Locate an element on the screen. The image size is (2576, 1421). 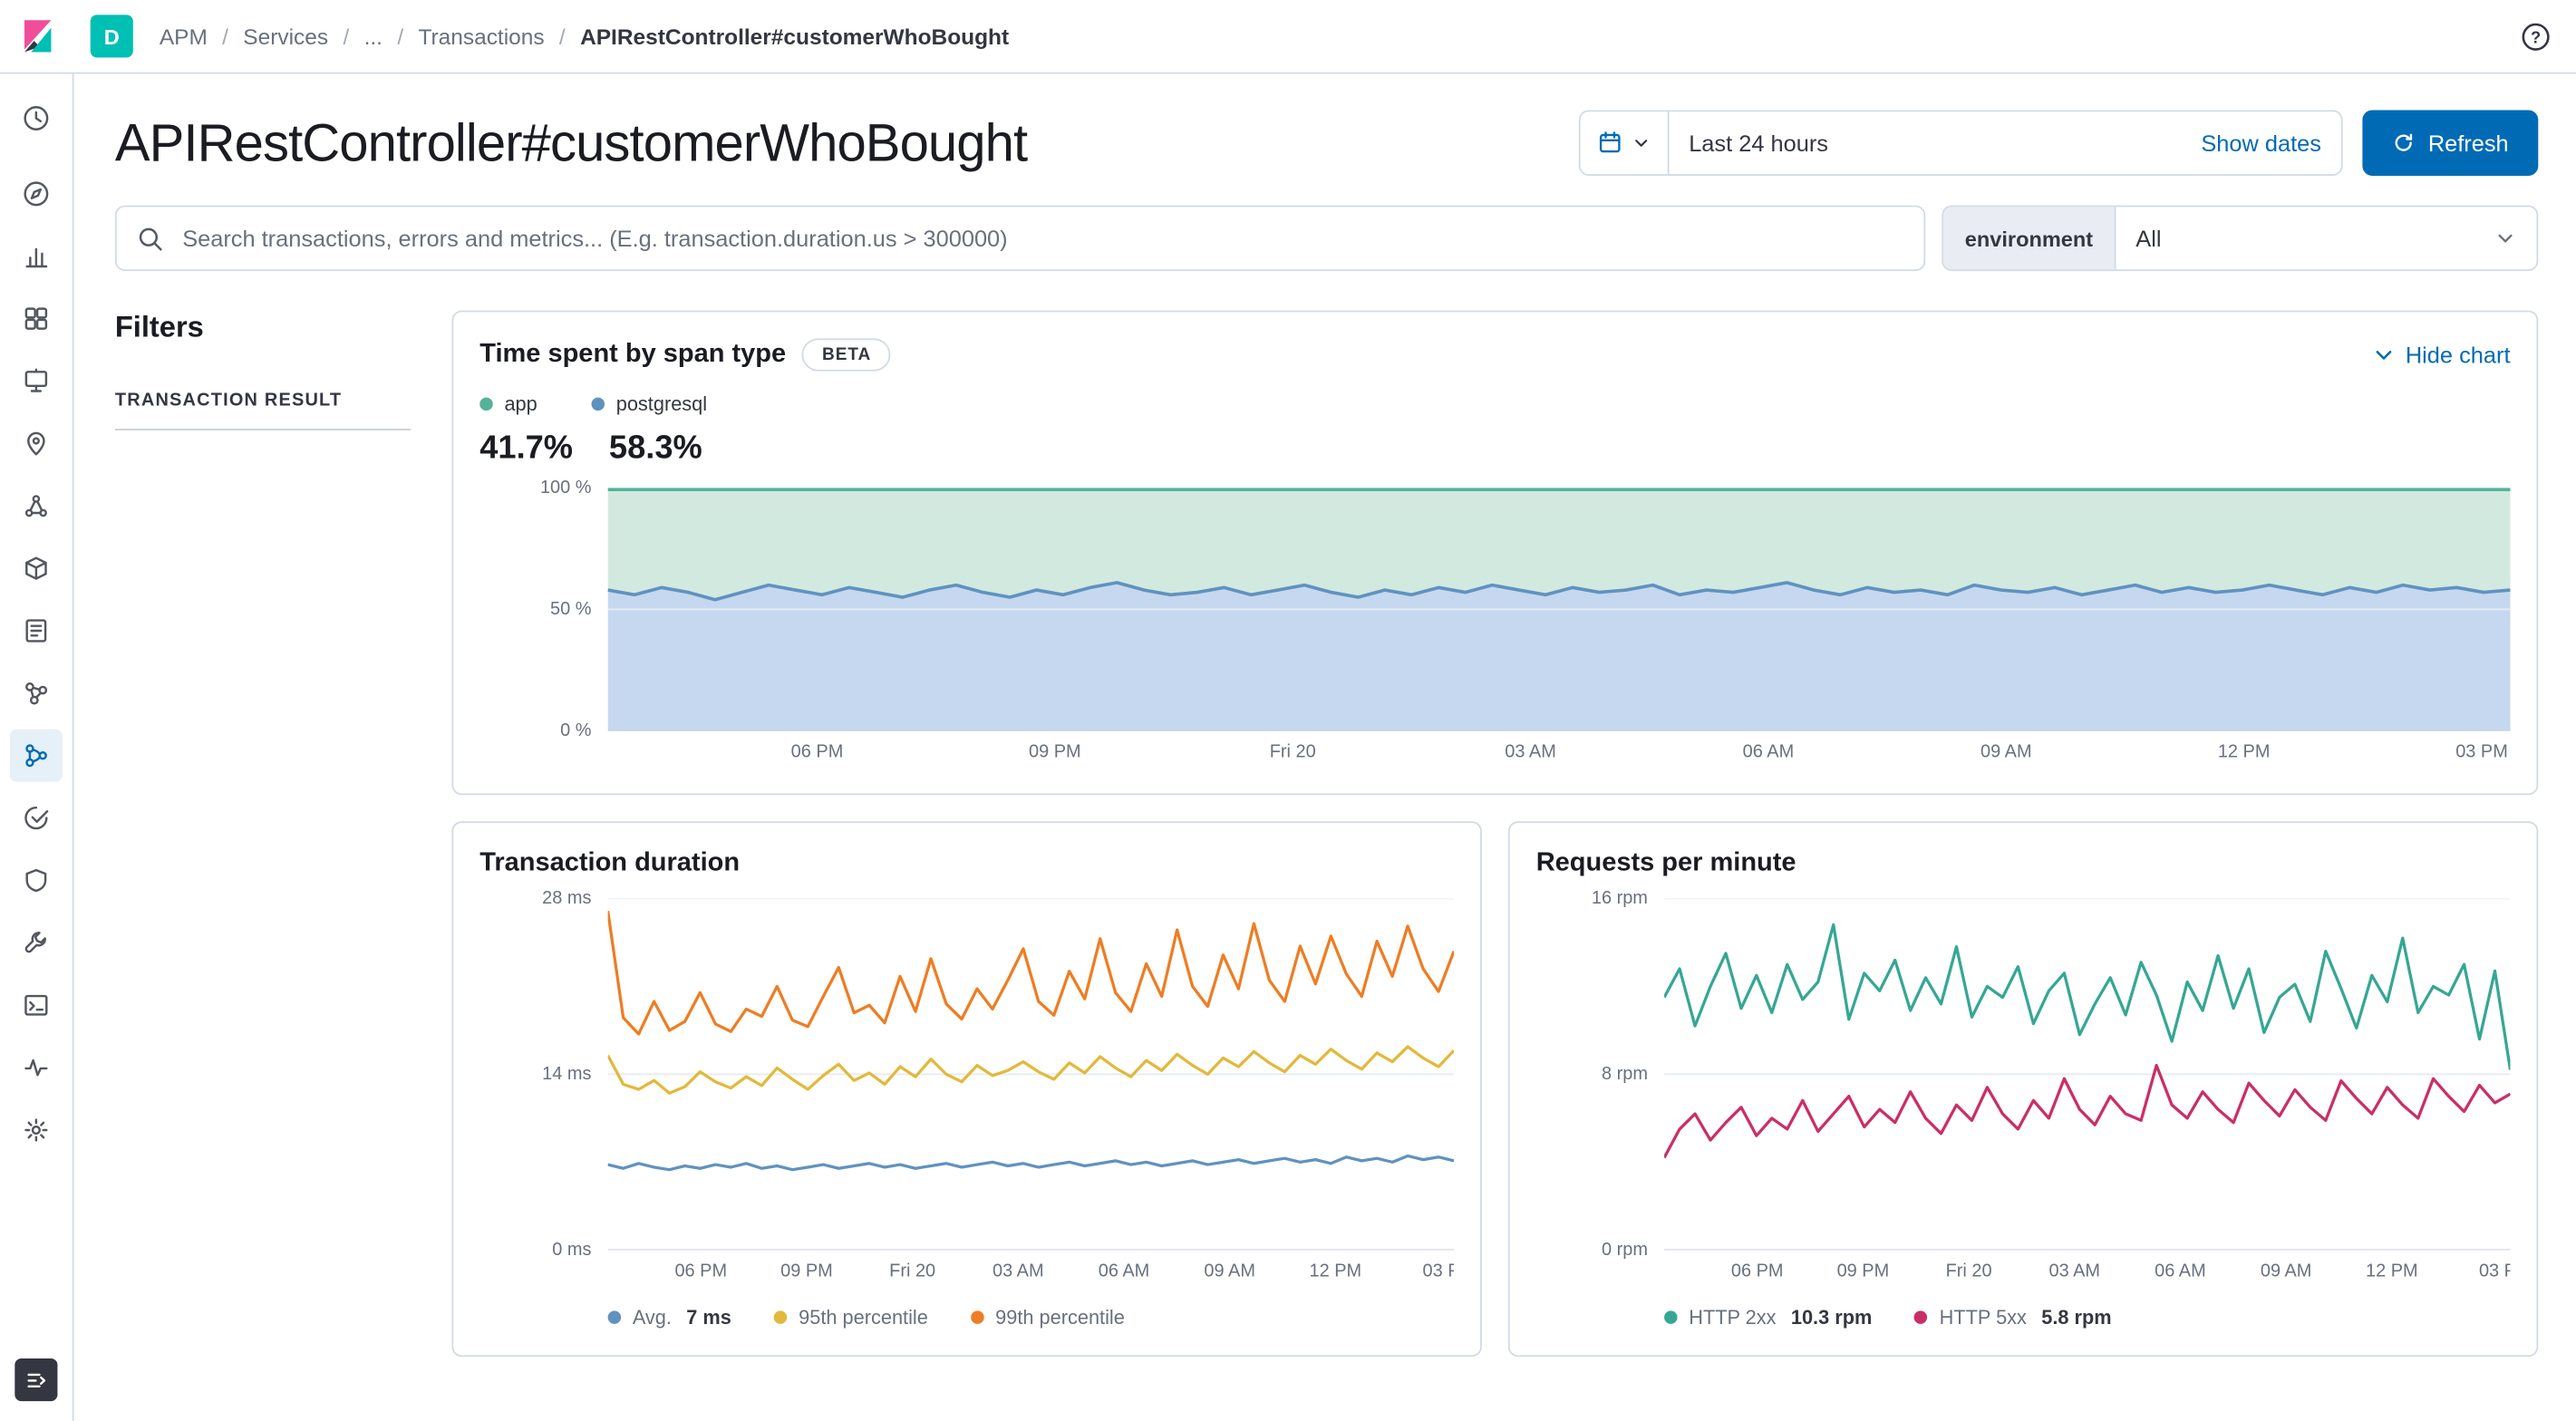
heartbeat-icon is located at coordinates (37, 1068).